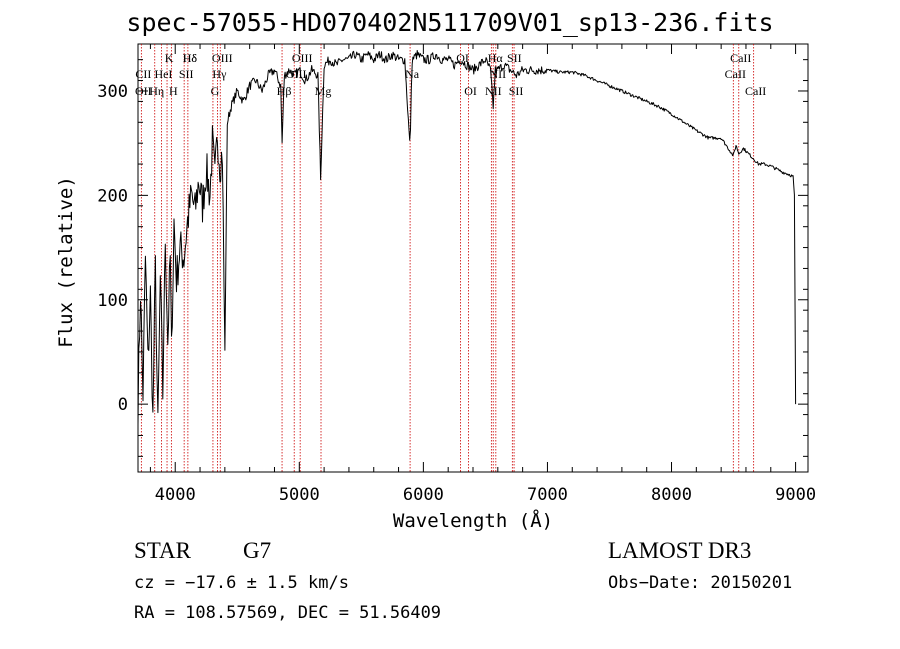 Image resolution: width=900 pixels, height=649 pixels. I want to click on y-axis-label: Flux (relative), so click(66, 262).